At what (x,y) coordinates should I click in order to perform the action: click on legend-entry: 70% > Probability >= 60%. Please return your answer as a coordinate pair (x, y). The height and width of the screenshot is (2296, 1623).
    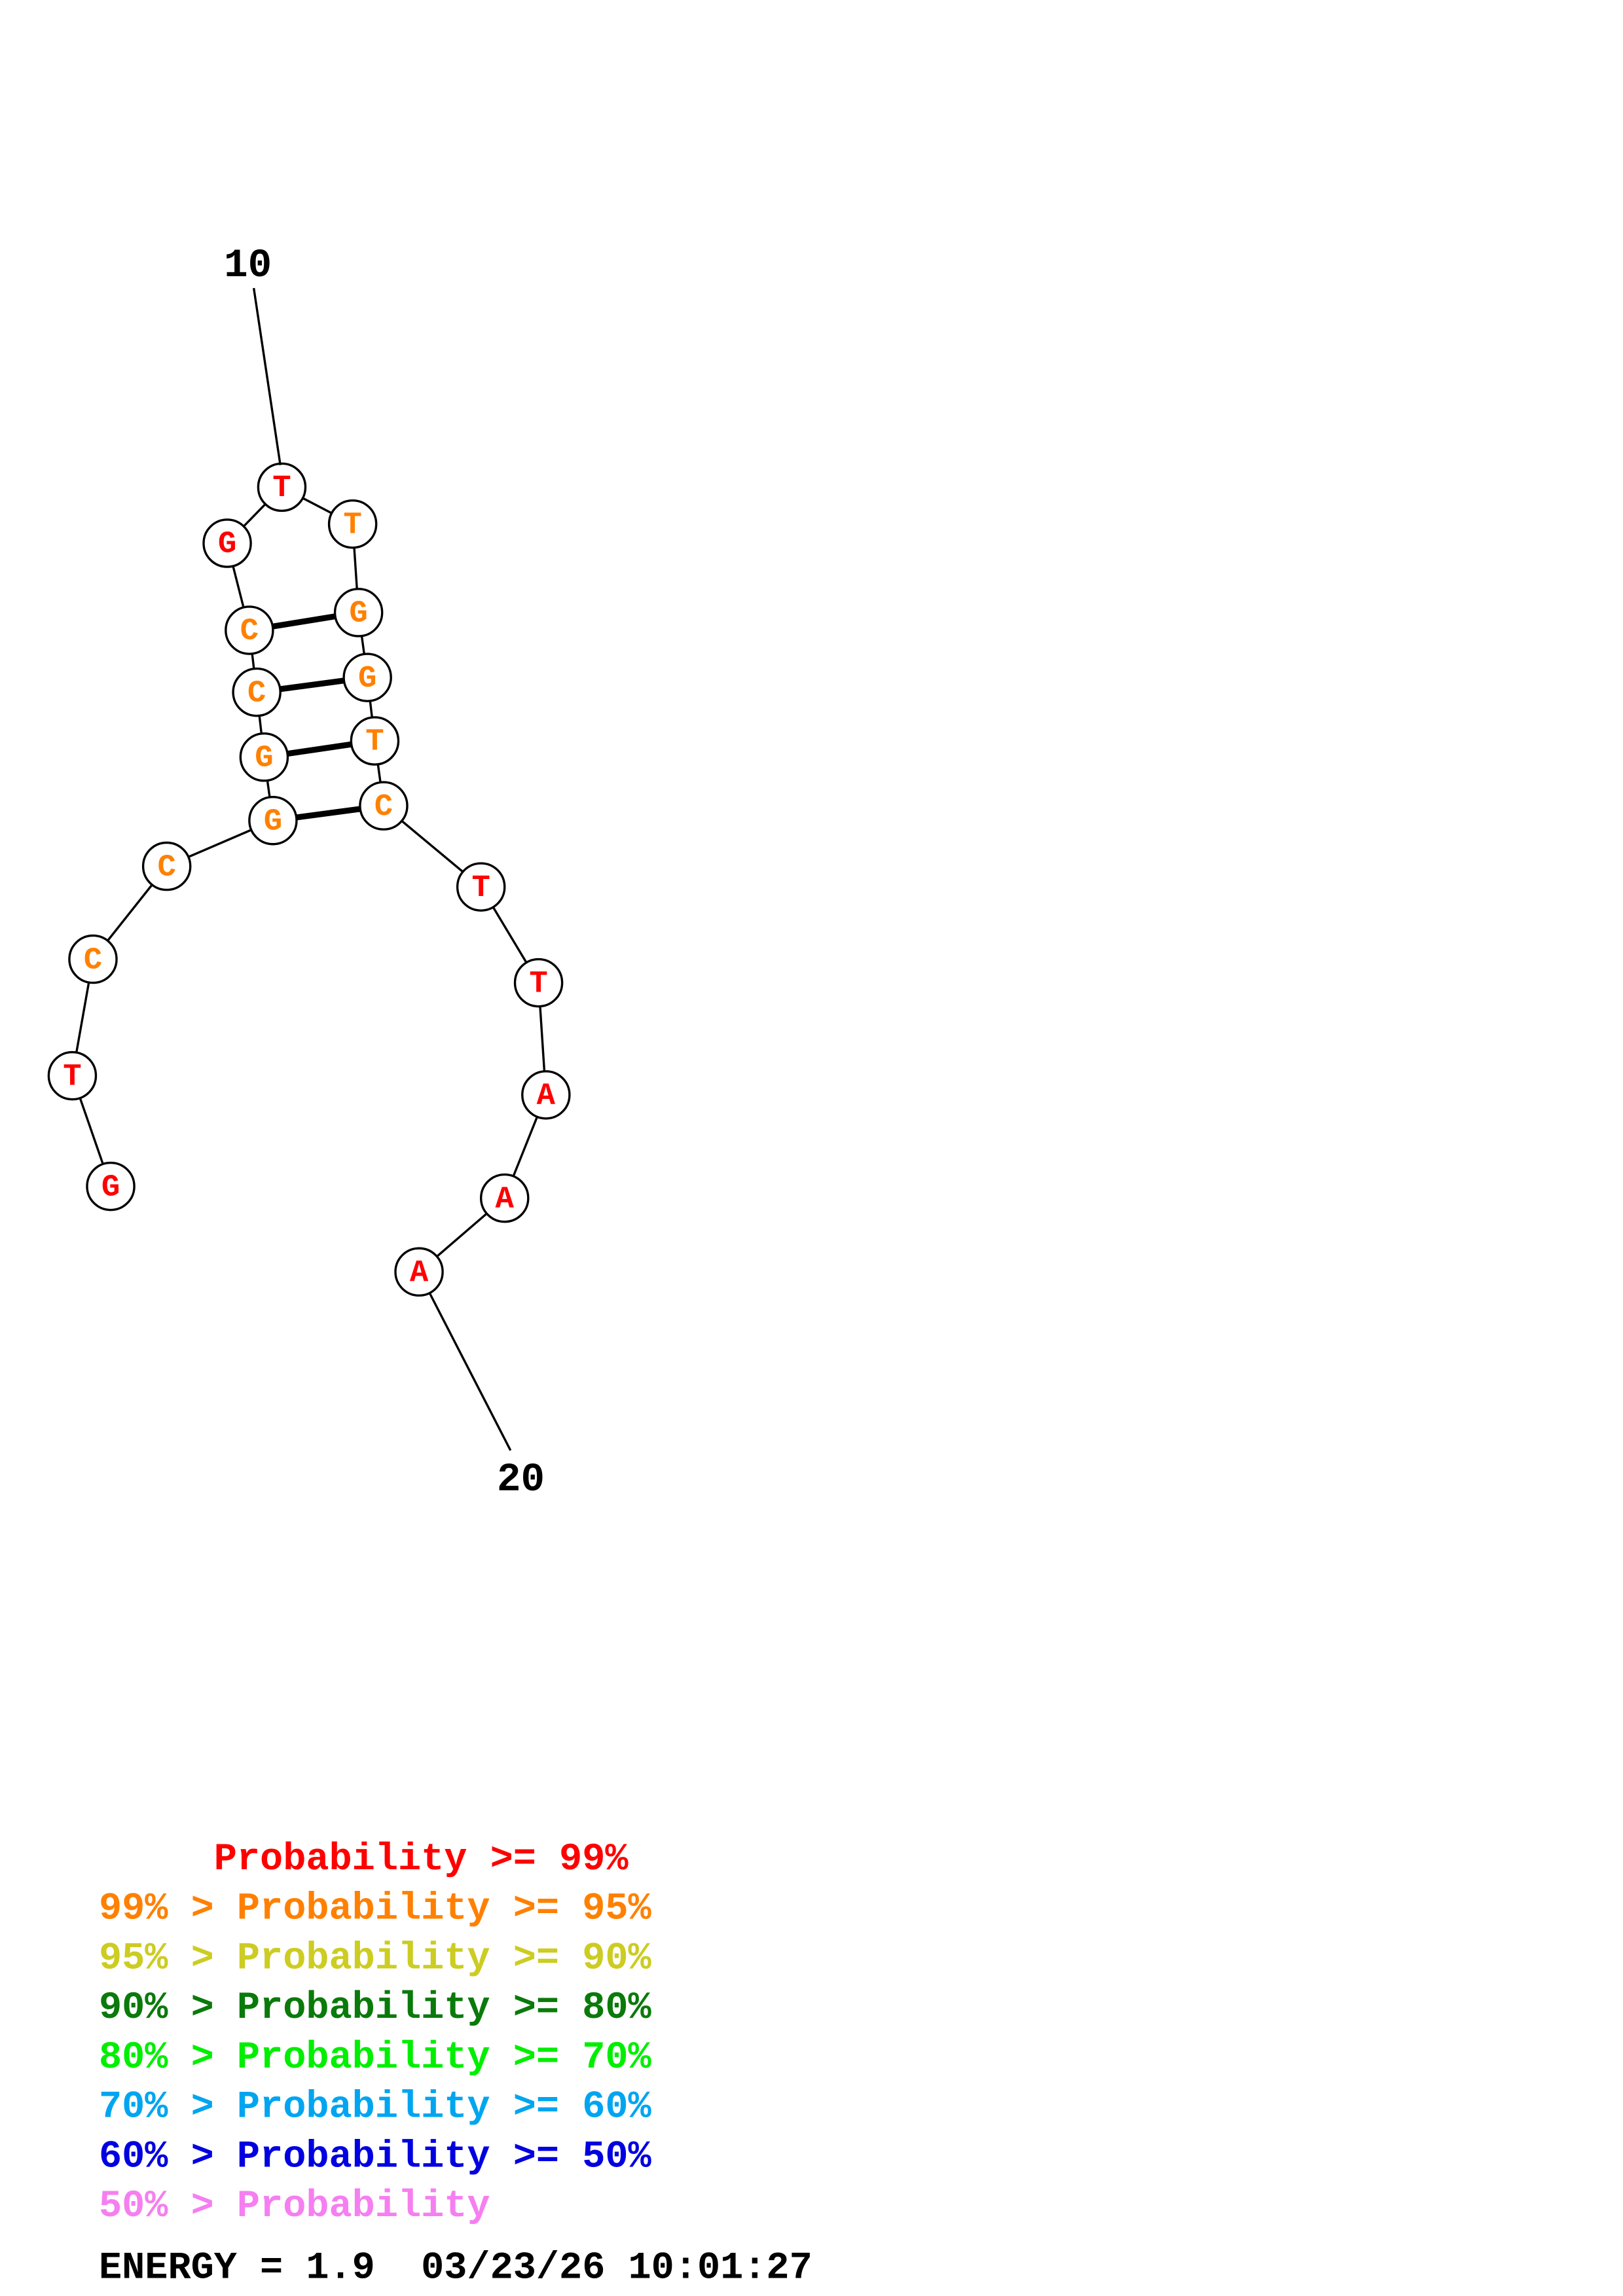
    Looking at the image, I should click on (375, 2107).